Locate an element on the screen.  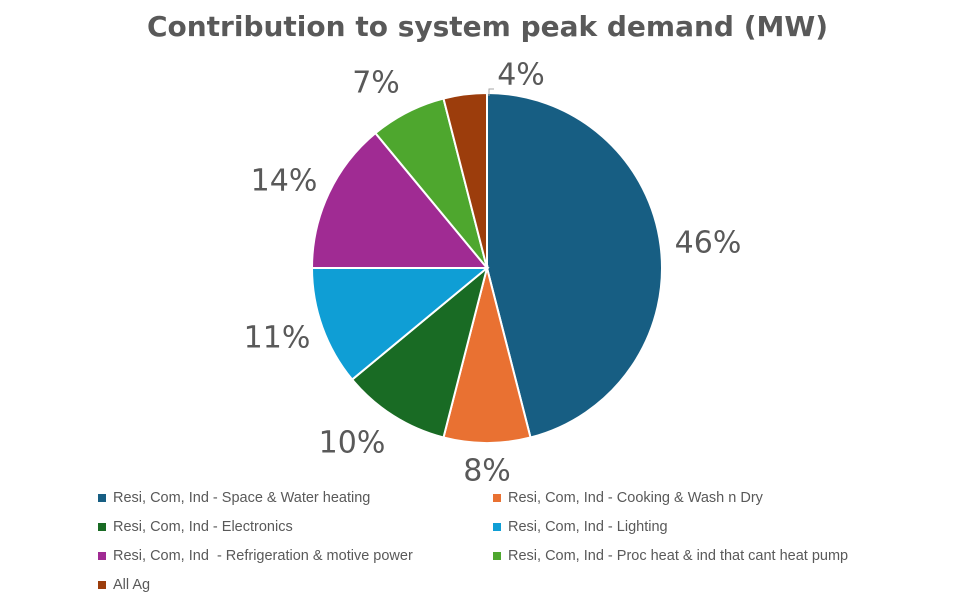
data-label: 46% is located at coordinates (708, 243).